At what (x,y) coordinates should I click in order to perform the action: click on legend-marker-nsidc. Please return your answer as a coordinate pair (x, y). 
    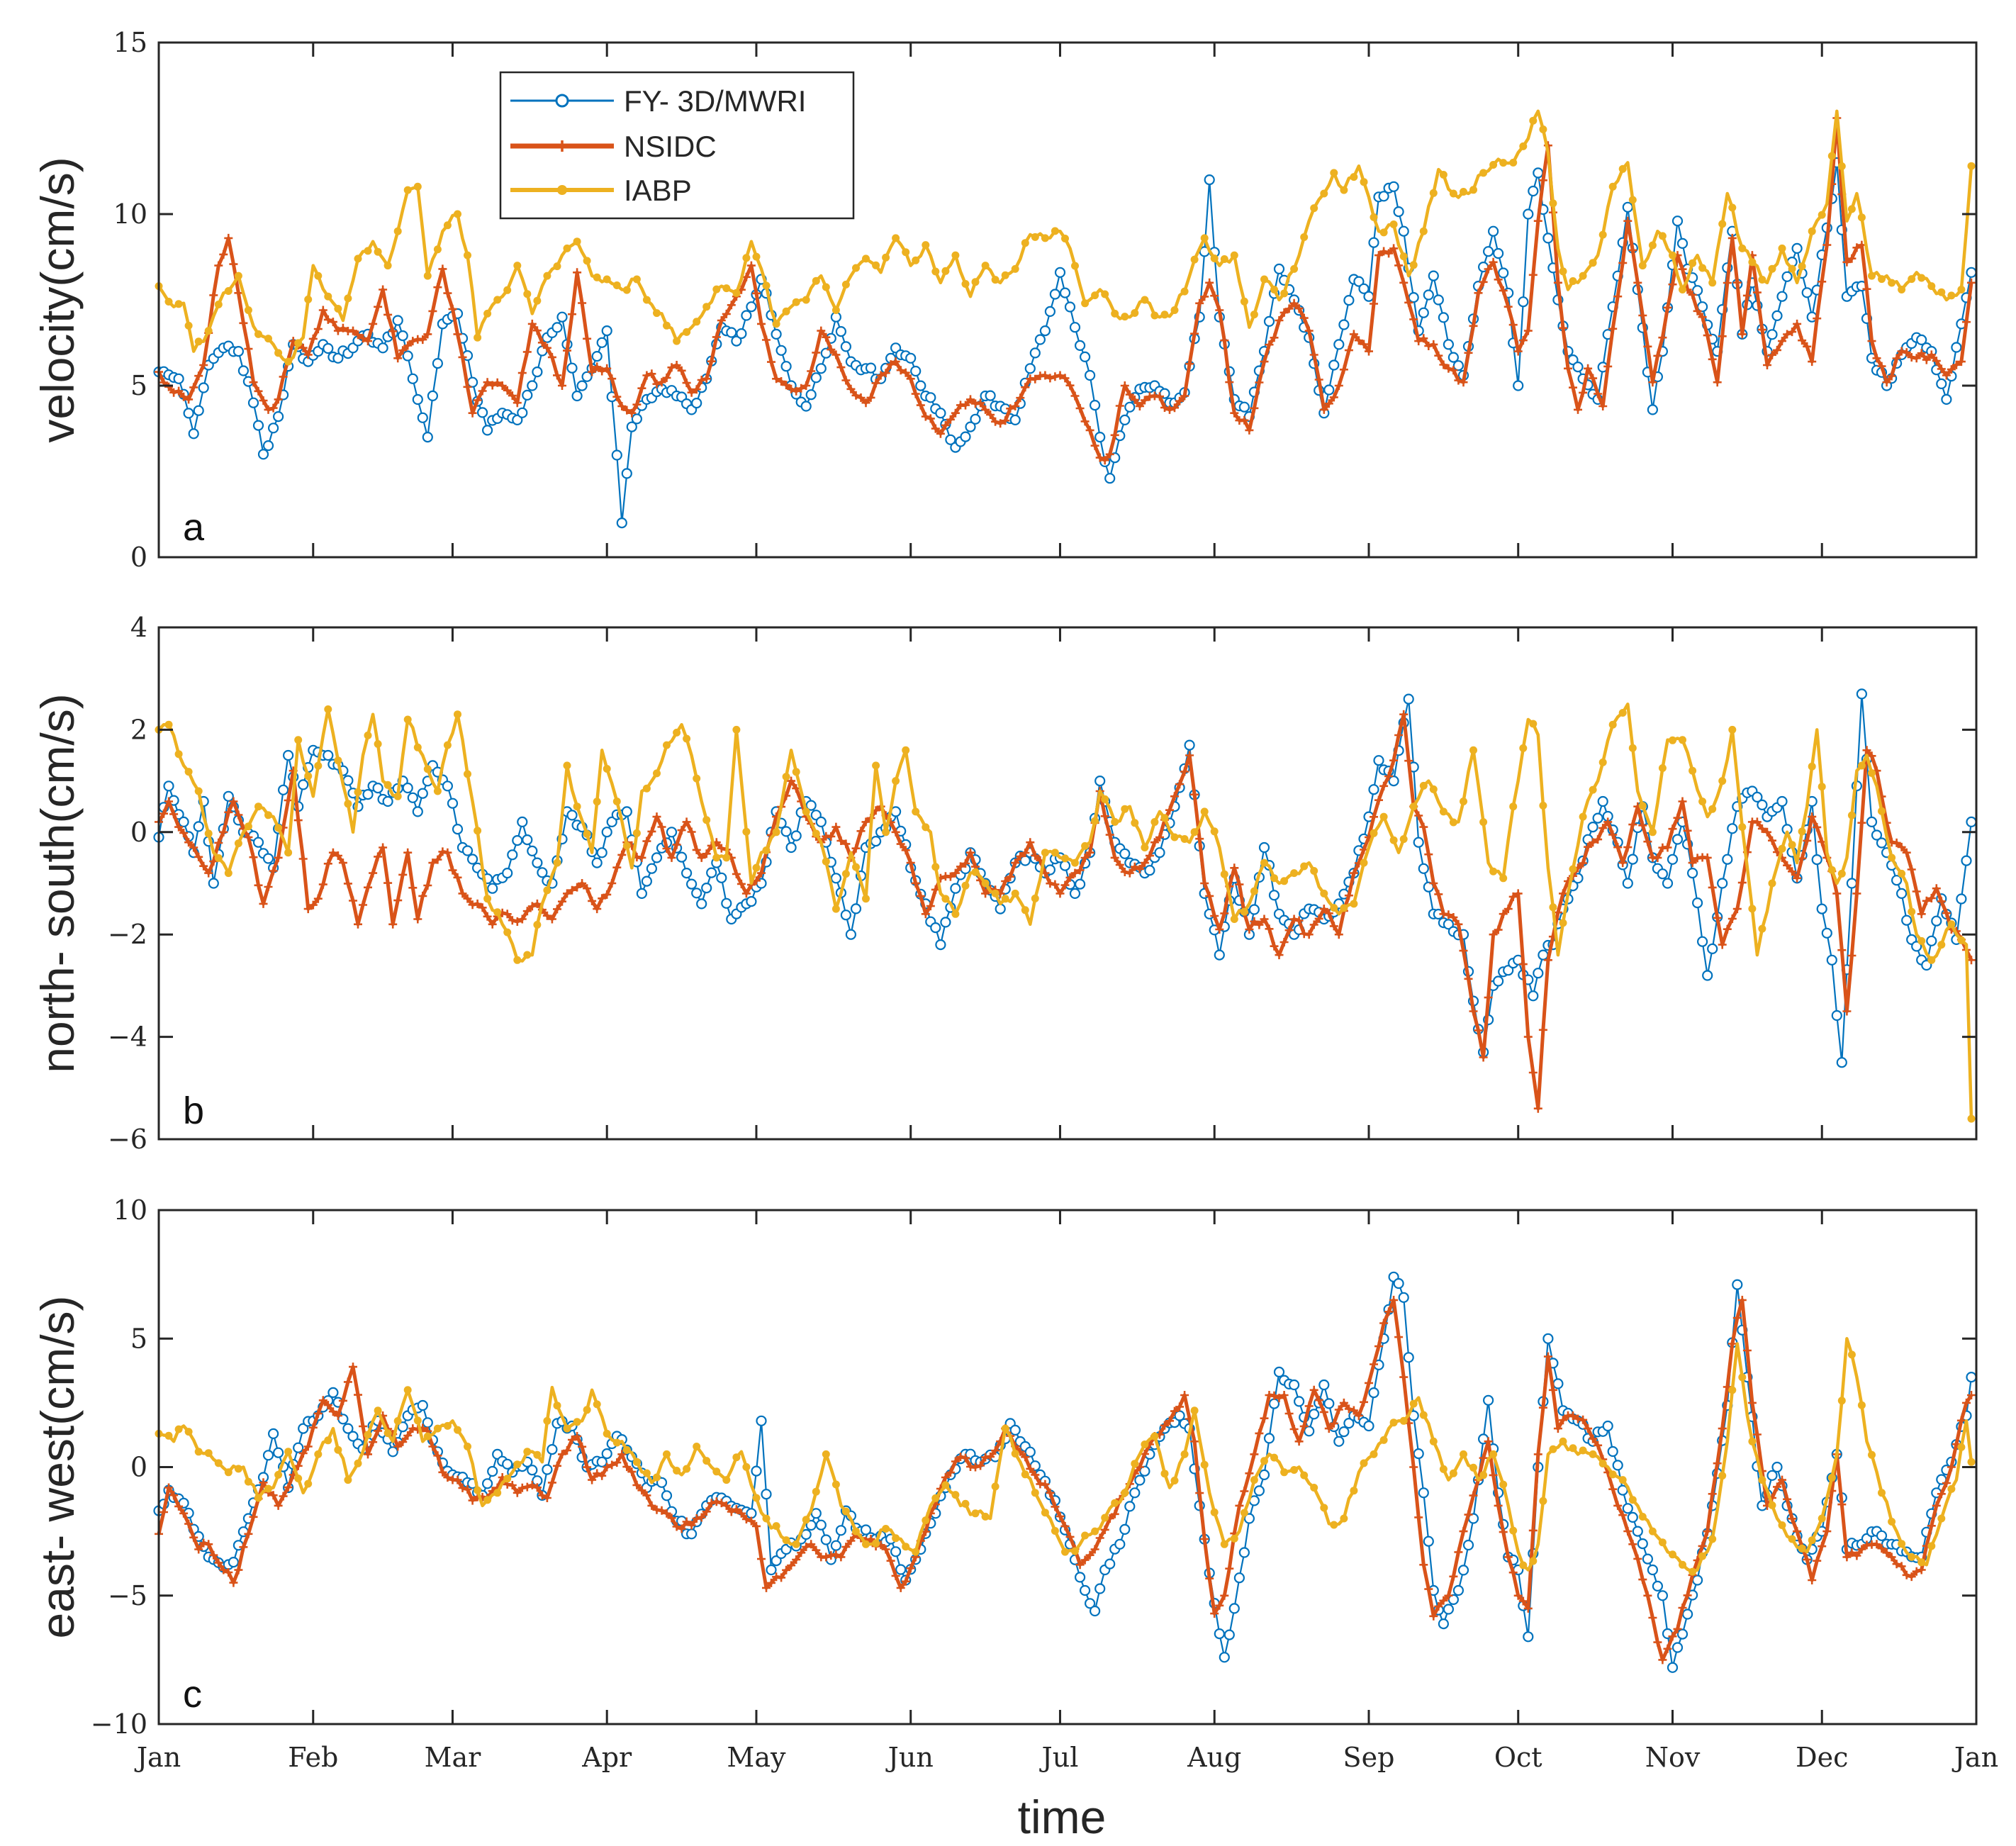
    Looking at the image, I should click on (562, 146).